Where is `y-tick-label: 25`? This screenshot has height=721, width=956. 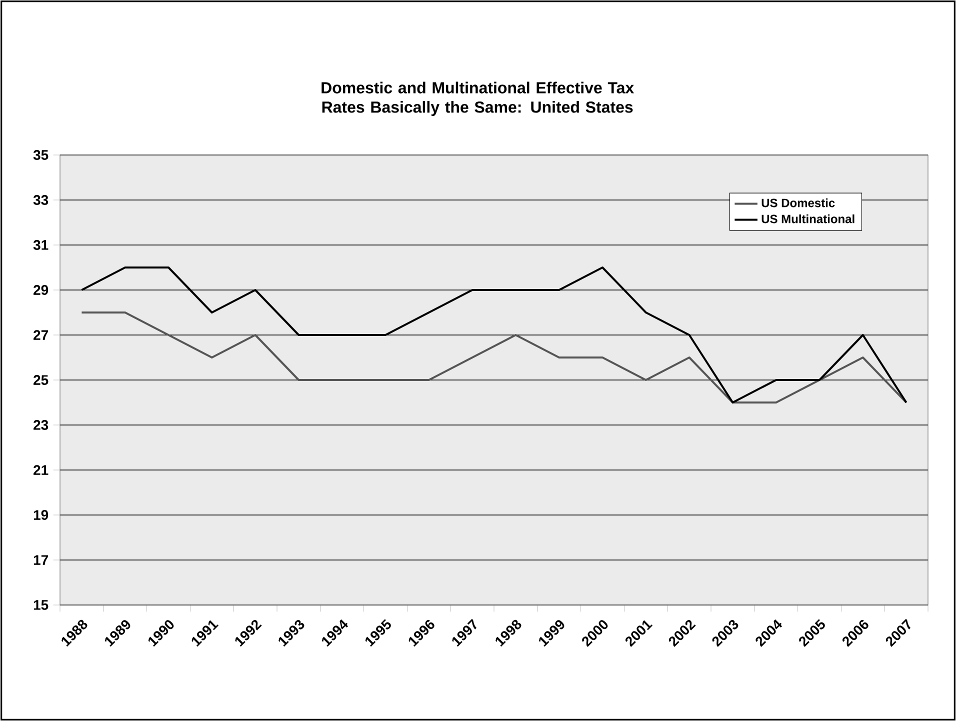
y-tick-label: 25 is located at coordinates (41, 380).